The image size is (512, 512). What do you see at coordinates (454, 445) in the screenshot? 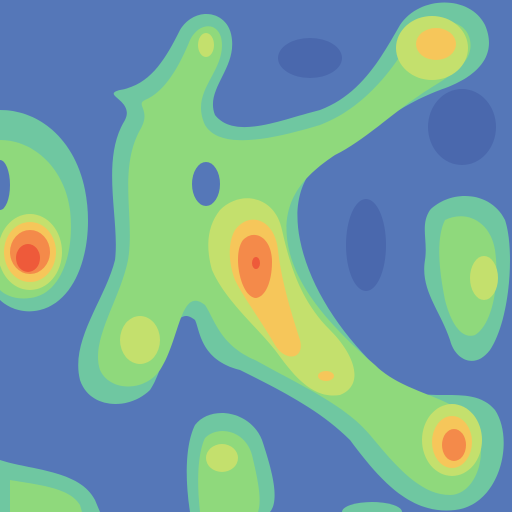
I see `peak-bottom-right-red` at bounding box center [454, 445].